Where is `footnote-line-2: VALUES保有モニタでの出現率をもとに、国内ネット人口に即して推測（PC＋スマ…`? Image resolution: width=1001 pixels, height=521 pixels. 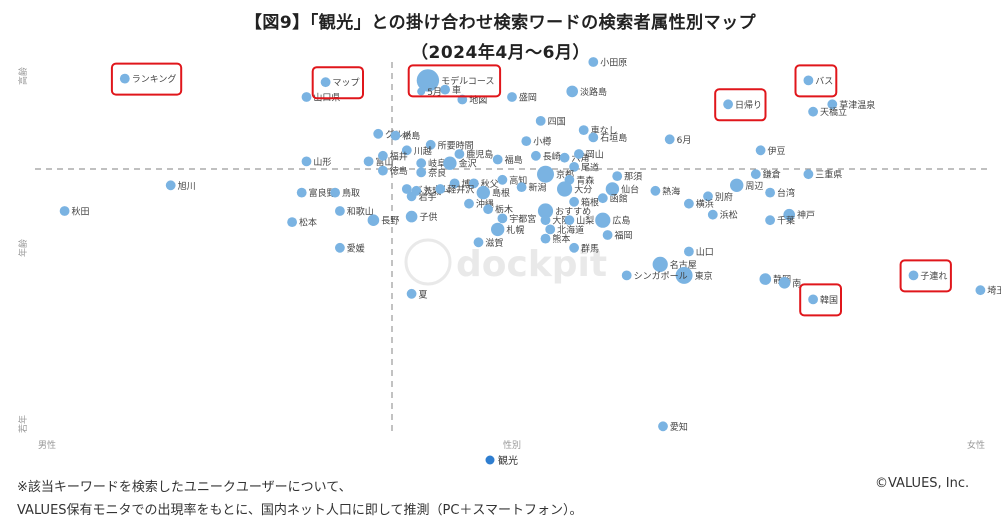
footnote-line-2: VALUES保有モニタでの出現率をもとに、国内ネット人口に即して推測（PC＋スマ… is located at coordinates (300, 510).